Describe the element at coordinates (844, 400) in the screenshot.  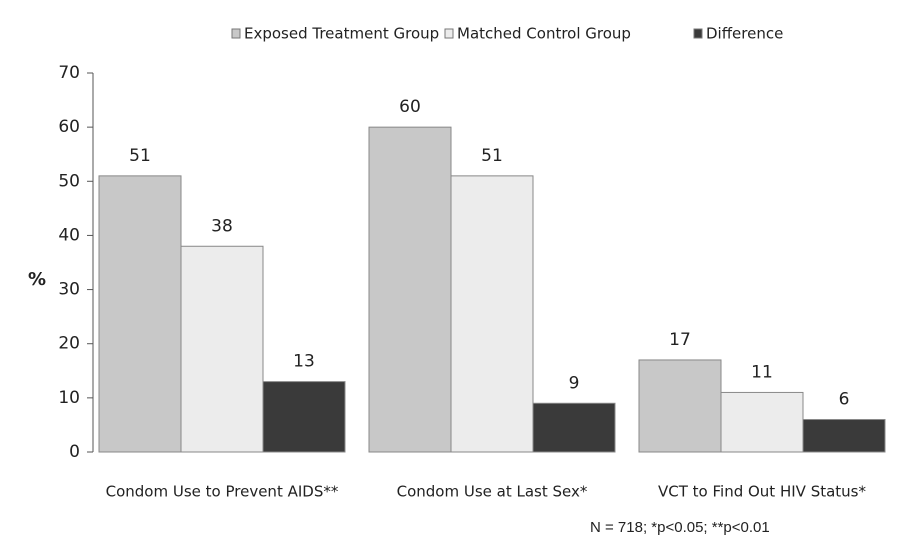
I see `value-label: 6` at that location.